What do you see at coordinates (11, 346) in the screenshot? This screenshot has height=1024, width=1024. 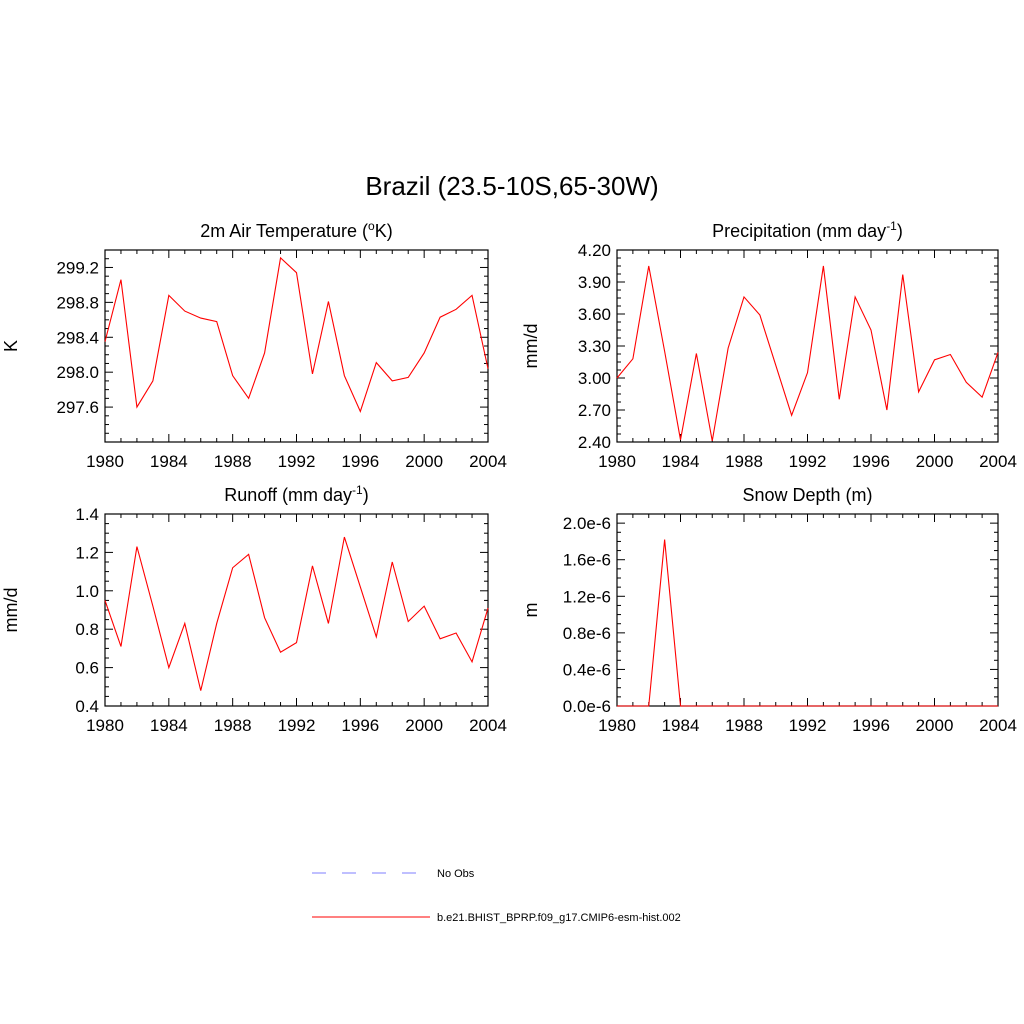 I see `y-axis-label: K` at bounding box center [11, 346].